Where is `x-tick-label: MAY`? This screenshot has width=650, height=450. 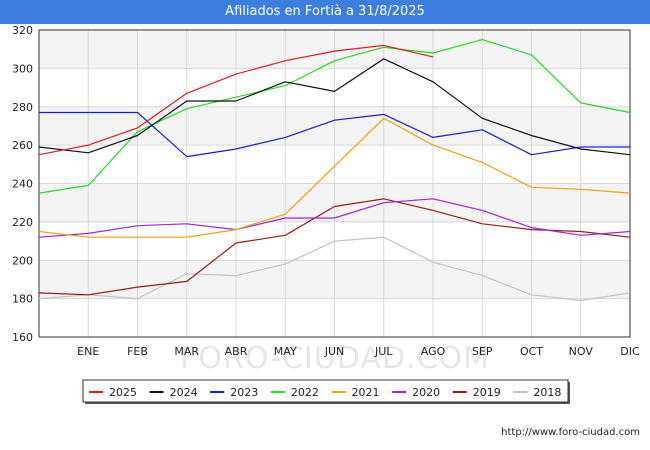 x-tick-label: MAY is located at coordinates (285, 351).